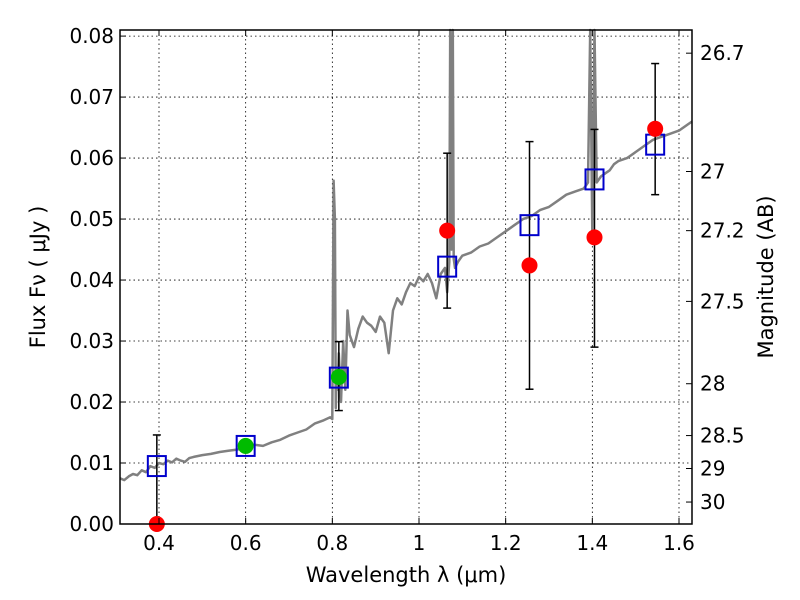 Image resolution: width=800 pixels, height=600 pixels. What do you see at coordinates (91, 463) in the screenshot?
I see `y-tick-label: 0.01` at bounding box center [91, 463].